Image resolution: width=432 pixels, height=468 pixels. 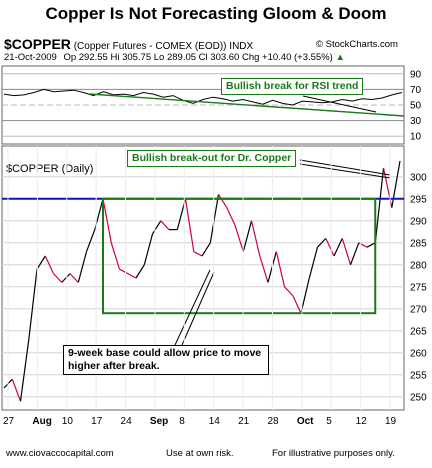 I want to click on x-tick-label: 21, so click(x=244, y=421).